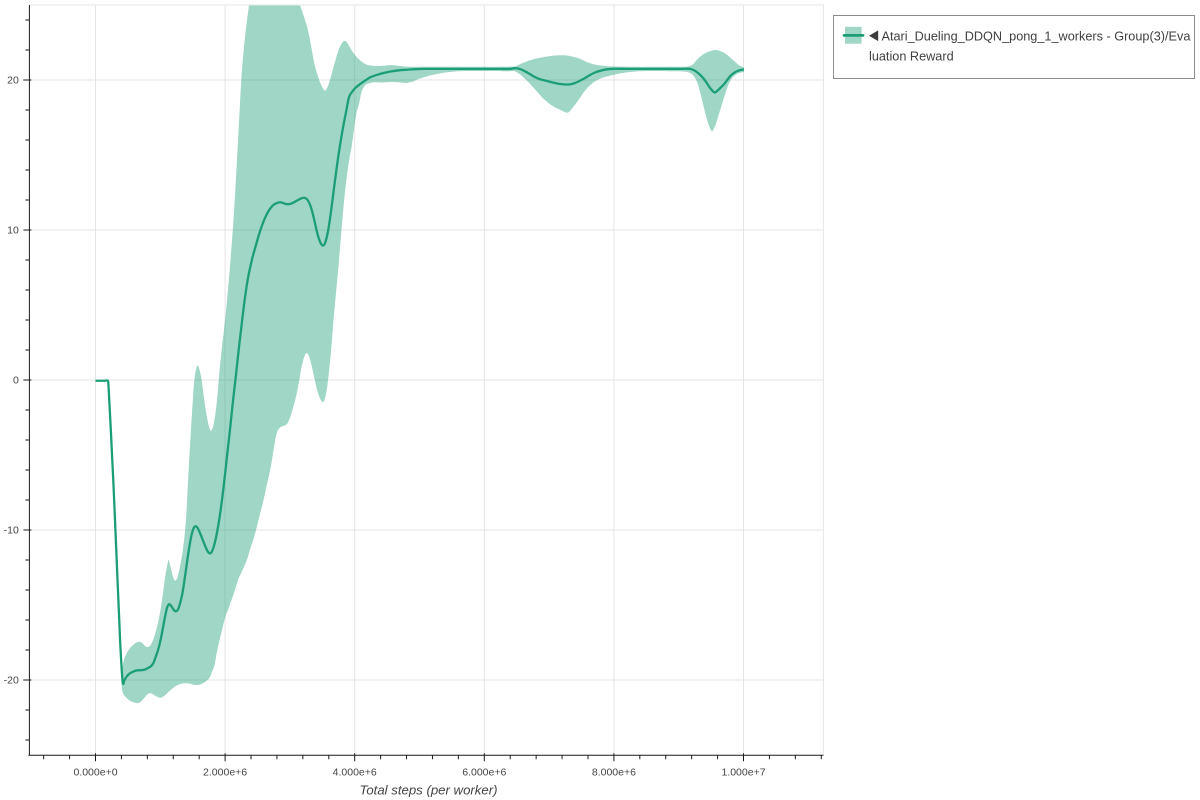 The image size is (1200, 800). What do you see at coordinates (428, 789) in the screenshot?
I see `svg-text: Total steps (per worker)` at bounding box center [428, 789].